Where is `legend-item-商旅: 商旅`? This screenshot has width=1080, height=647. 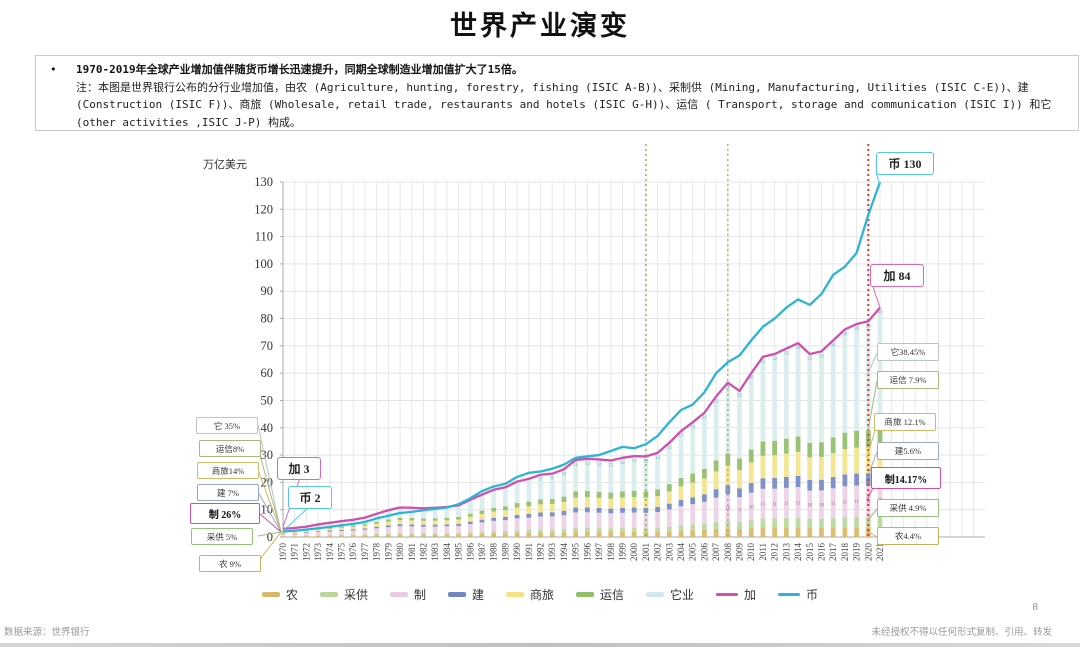 legend-item-商旅: 商旅 is located at coordinates (529, 594).